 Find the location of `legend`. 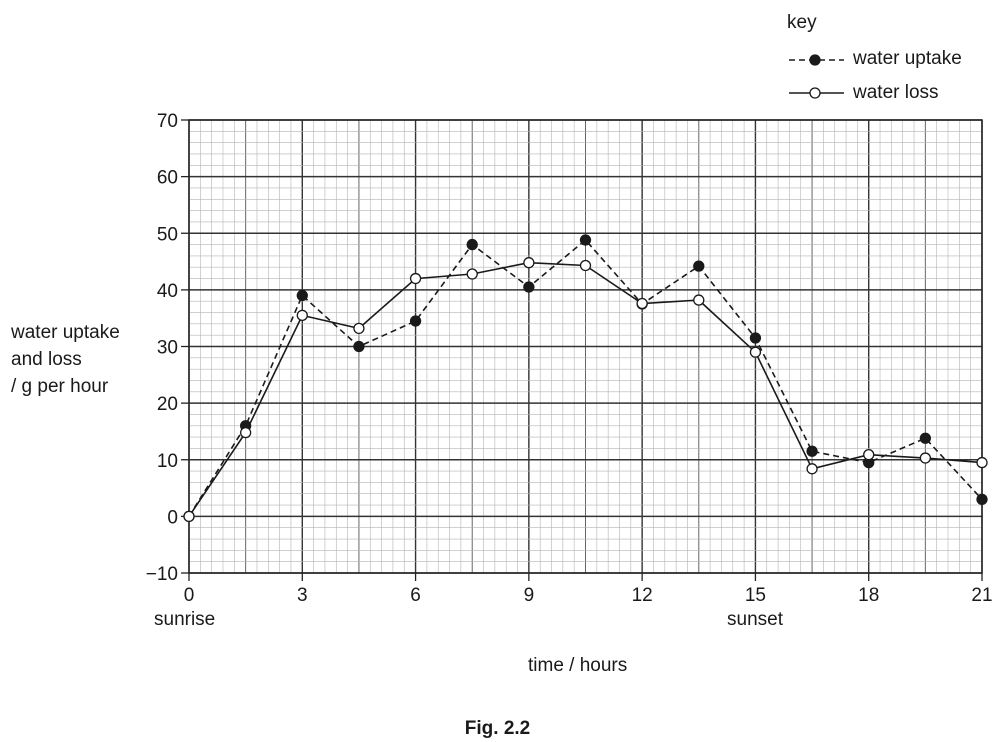

legend is located at coordinates (816, 76).